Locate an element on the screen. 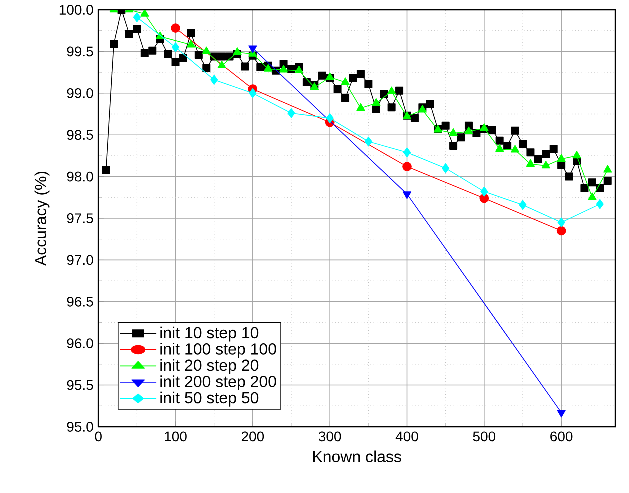  x-tick-label: 300 is located at coordinates (330, 437).